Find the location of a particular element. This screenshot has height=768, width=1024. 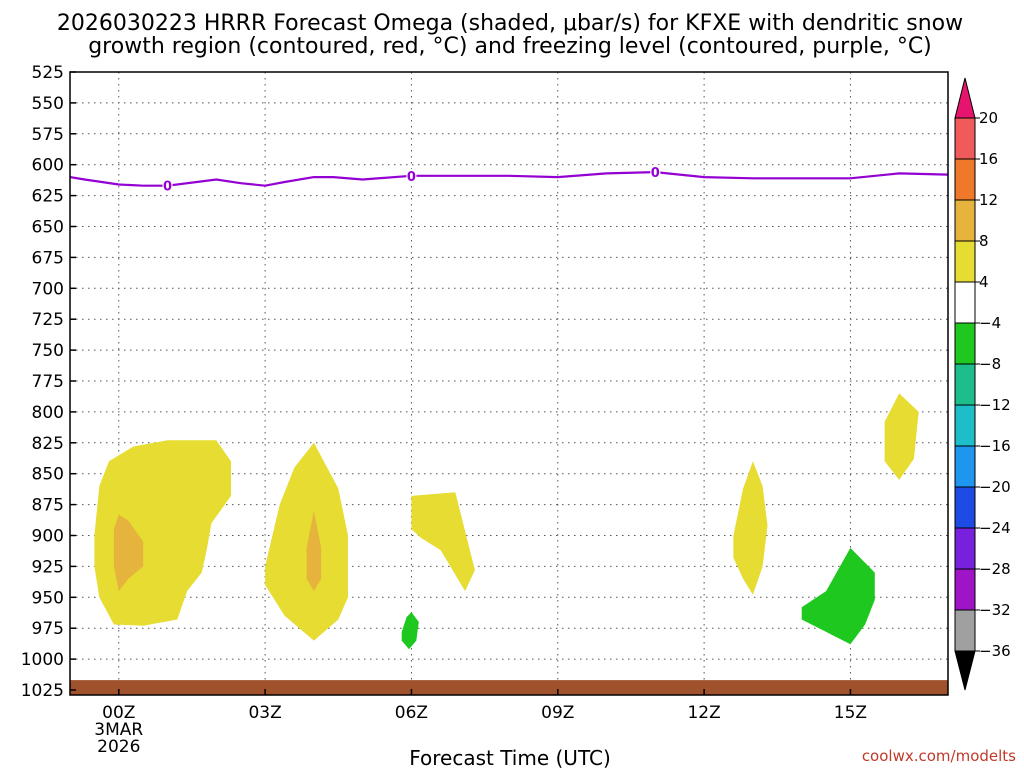

x-tick-label: 00Z is located at coordinates (118, 713).